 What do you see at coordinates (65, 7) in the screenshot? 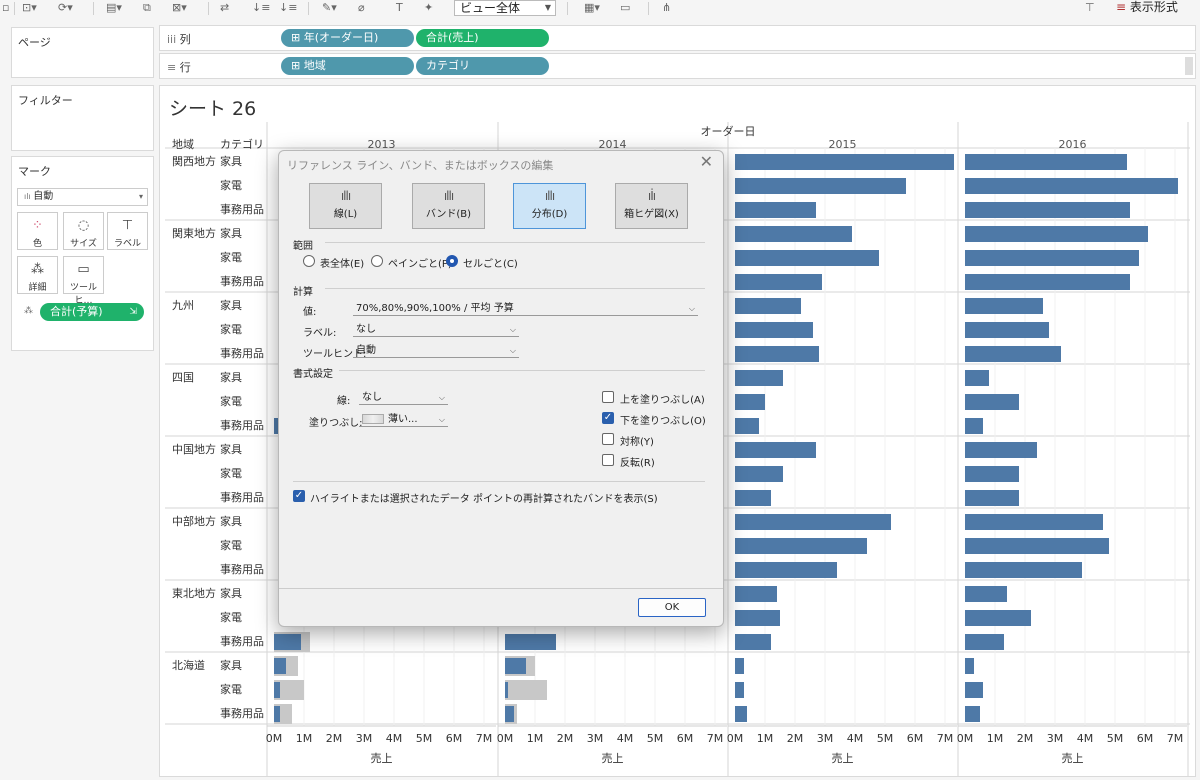
I see `refresh-icon: ⟳▾` at bounding box center [65, 7].